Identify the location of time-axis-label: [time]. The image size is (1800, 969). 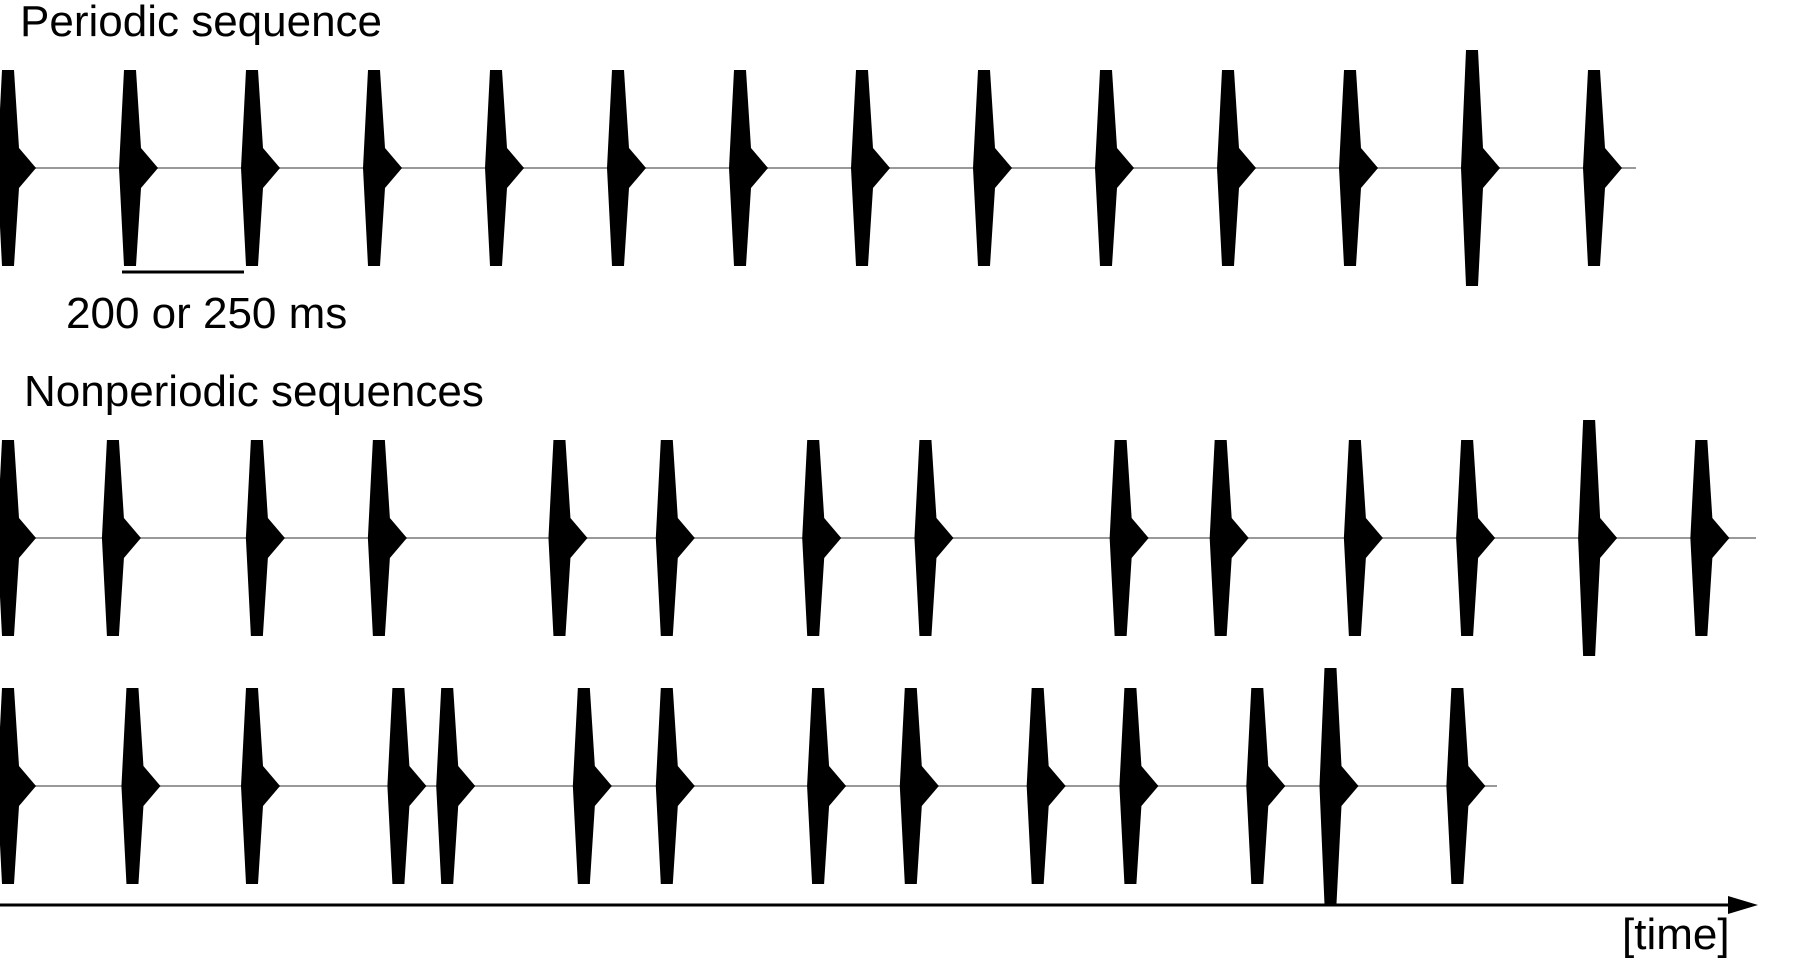
(1676, 934).